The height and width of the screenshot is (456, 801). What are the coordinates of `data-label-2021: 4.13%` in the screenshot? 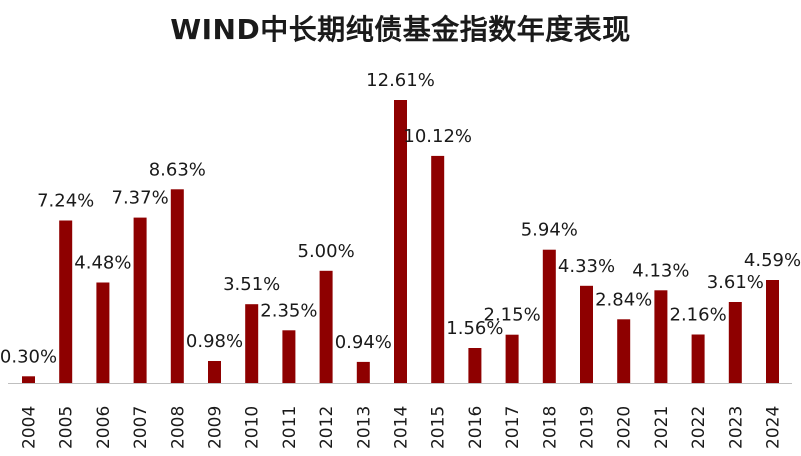 It's located at (660, 270).